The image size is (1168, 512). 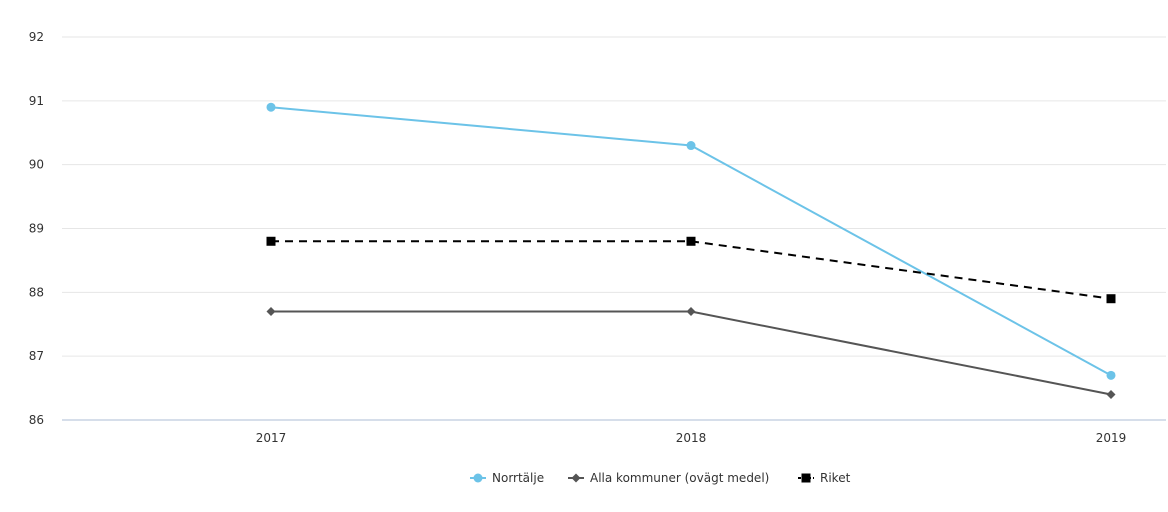 I want to click on legend-item-2: Alla kommuner (ovägt medel), so click(x=668, y=478).